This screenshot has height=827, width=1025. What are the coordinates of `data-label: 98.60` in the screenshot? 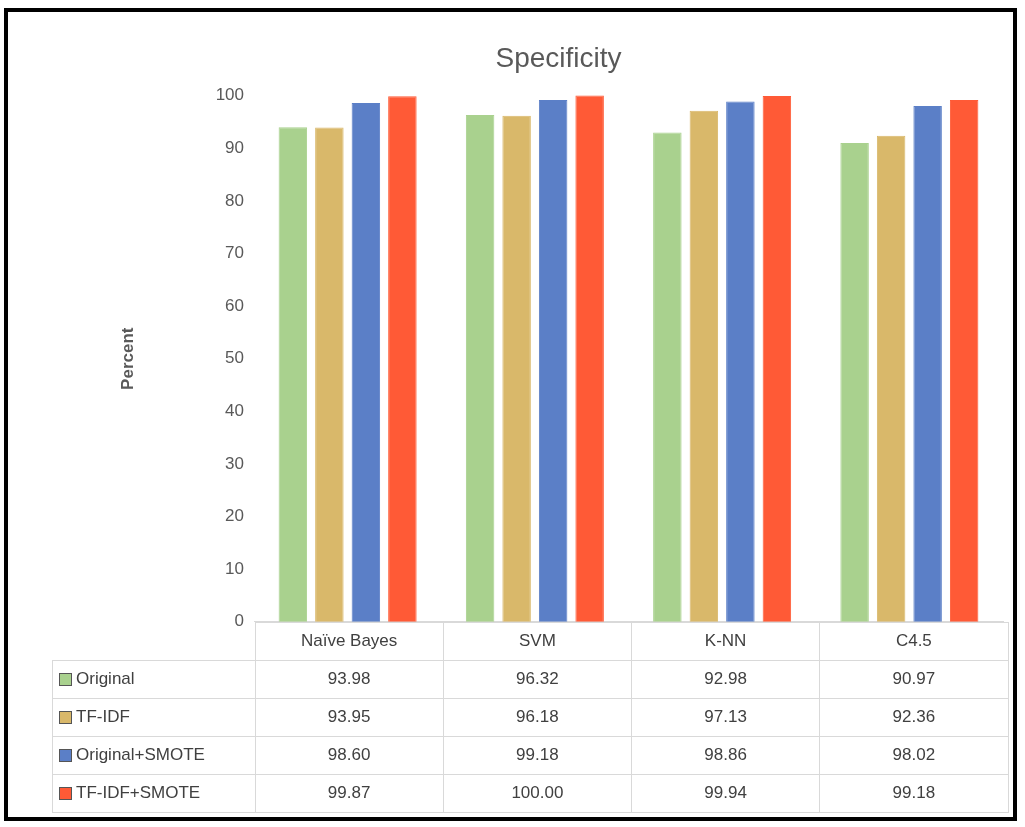 It's located at (349, 755).